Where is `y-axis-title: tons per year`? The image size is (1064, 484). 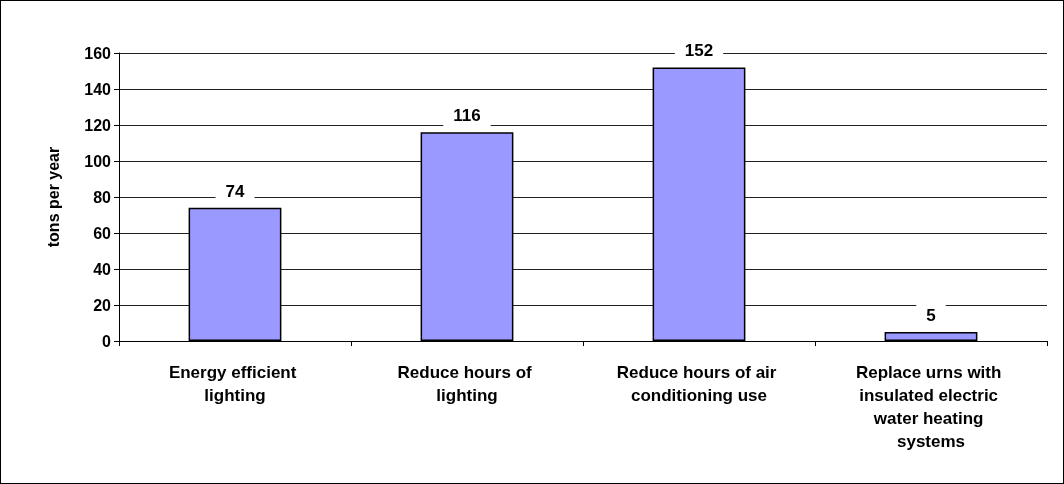
y-axis-title: tons per year is located at coordinates (53, 197).